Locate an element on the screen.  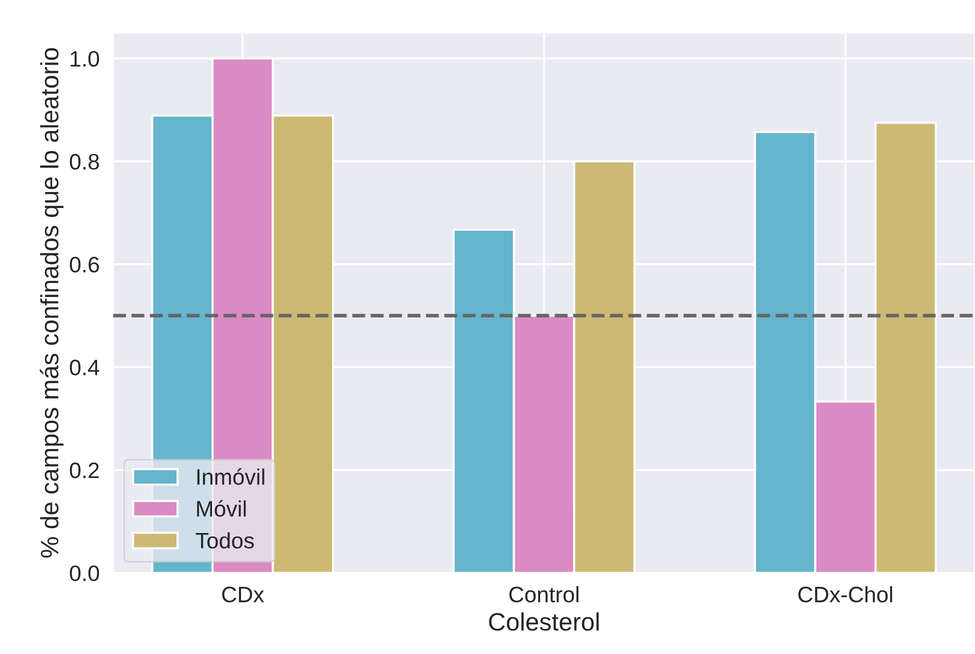
y-tick-label: 0.0 is located at coordinates (85, 573).